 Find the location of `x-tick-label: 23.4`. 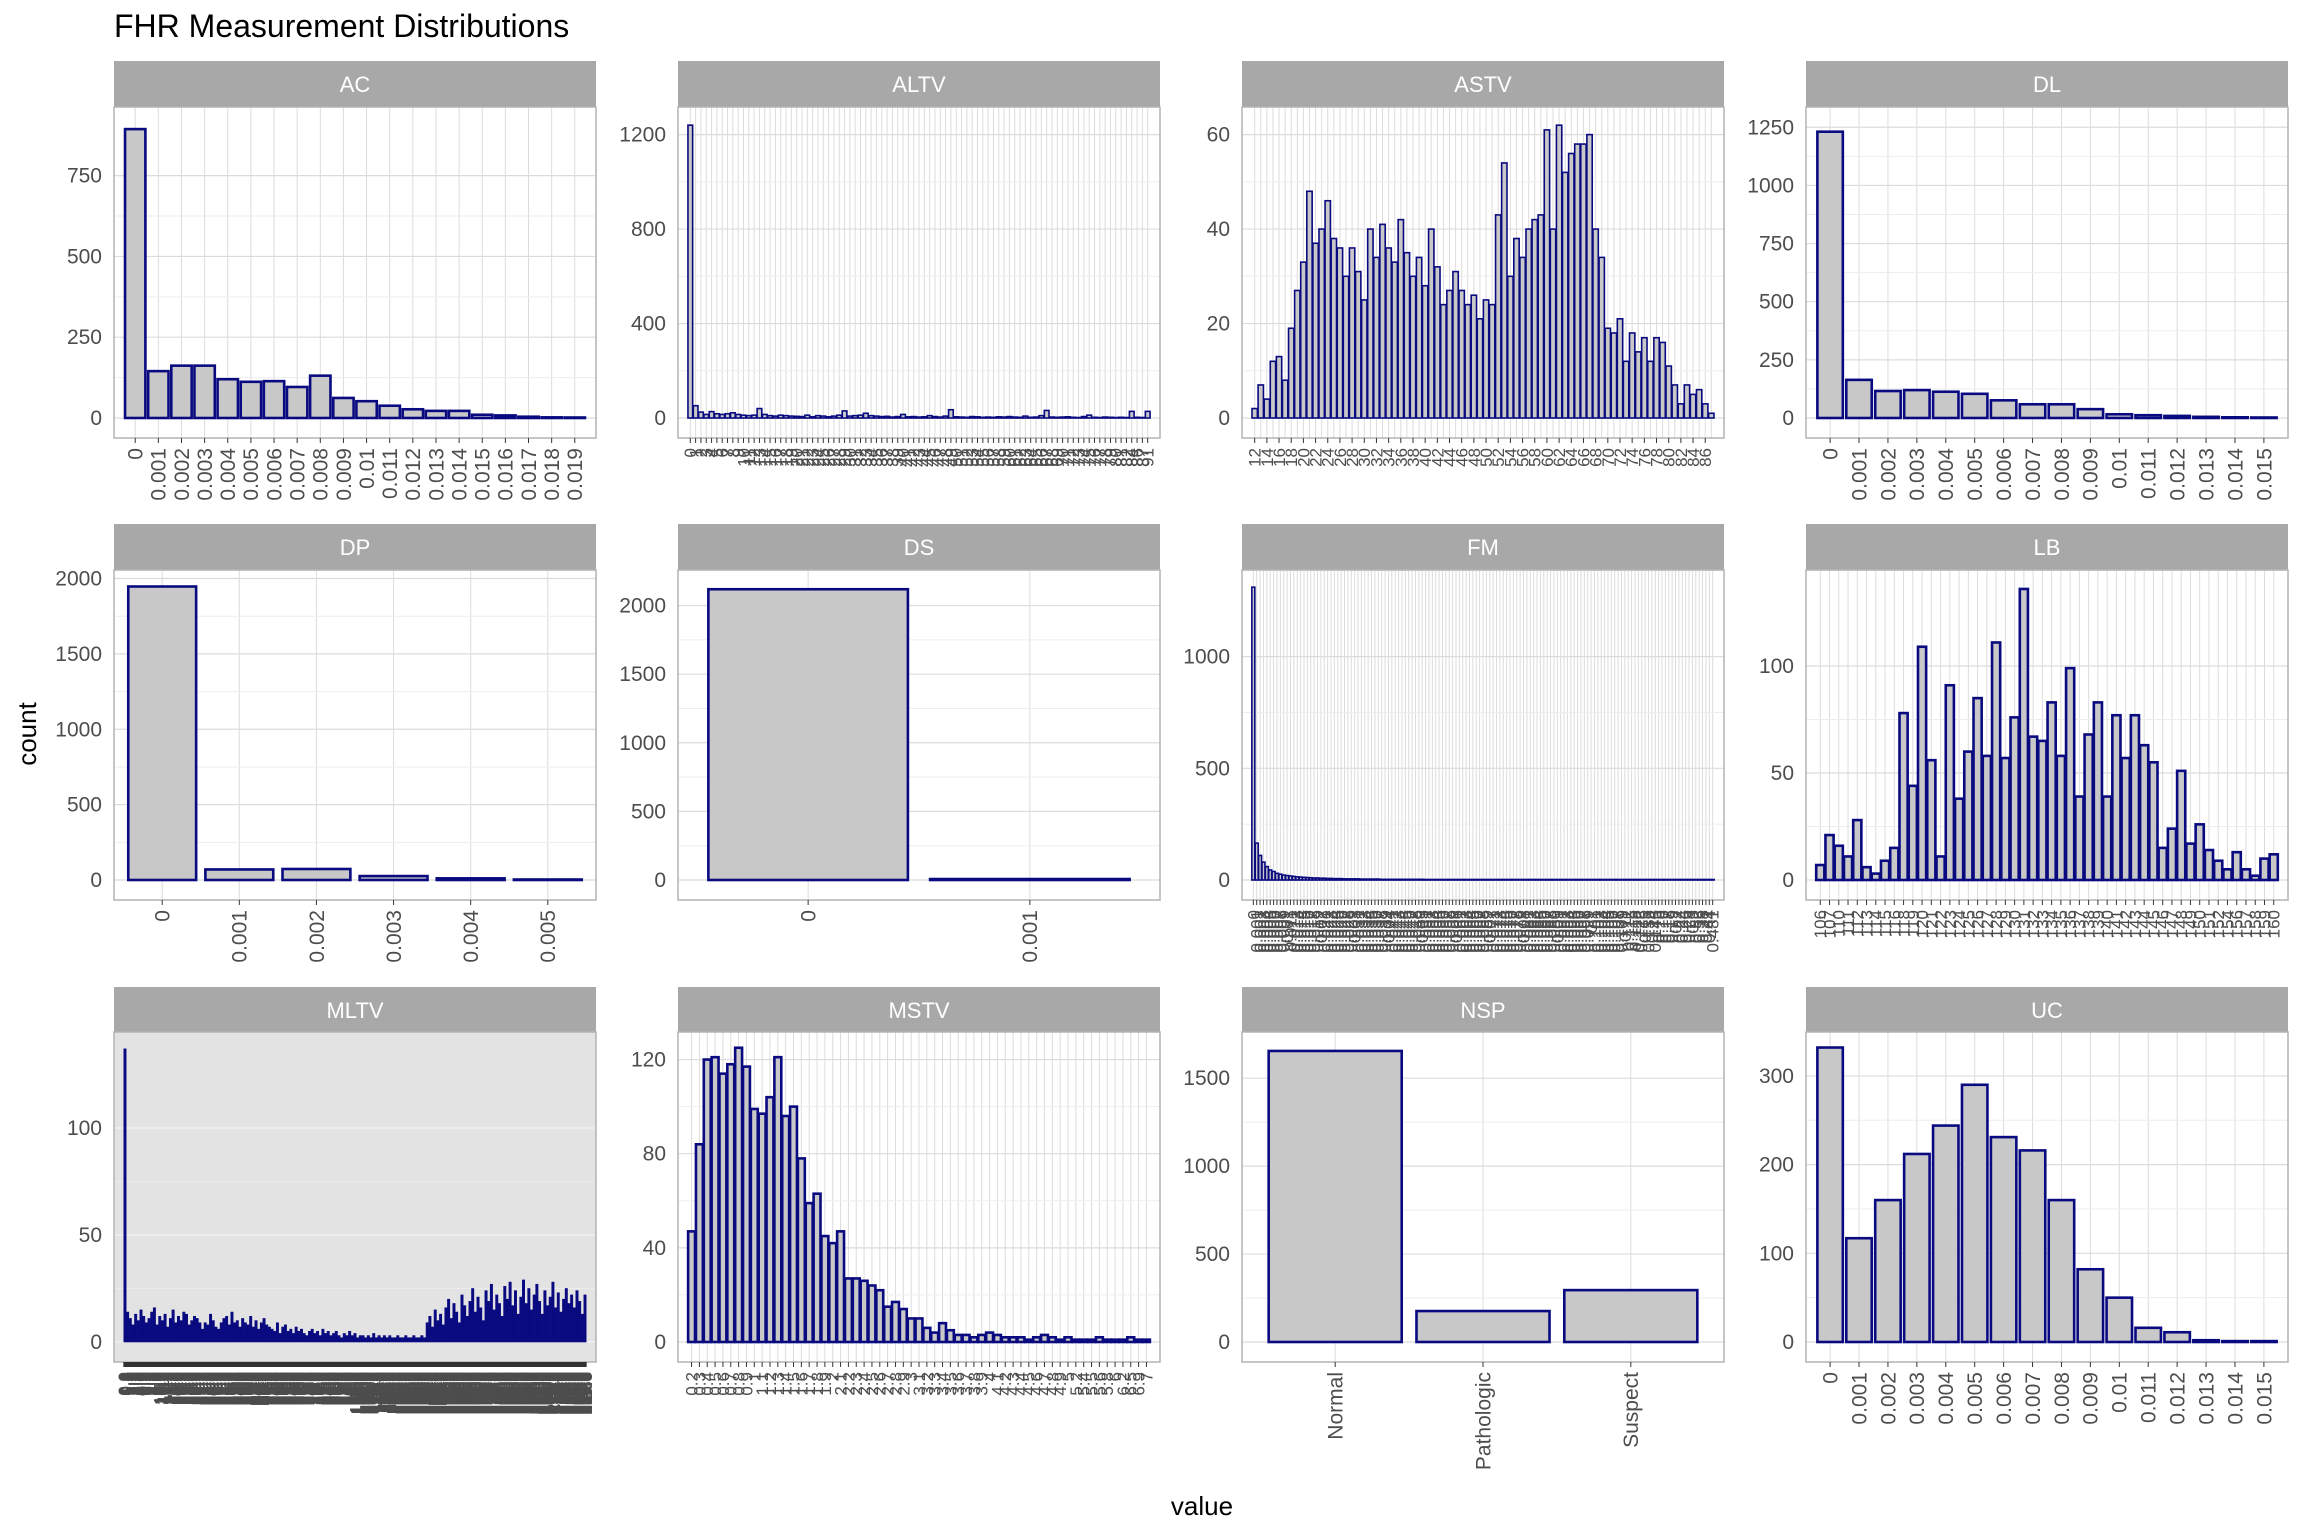

x-tick-label: 23.4 is located at coordinates (207, 1388).